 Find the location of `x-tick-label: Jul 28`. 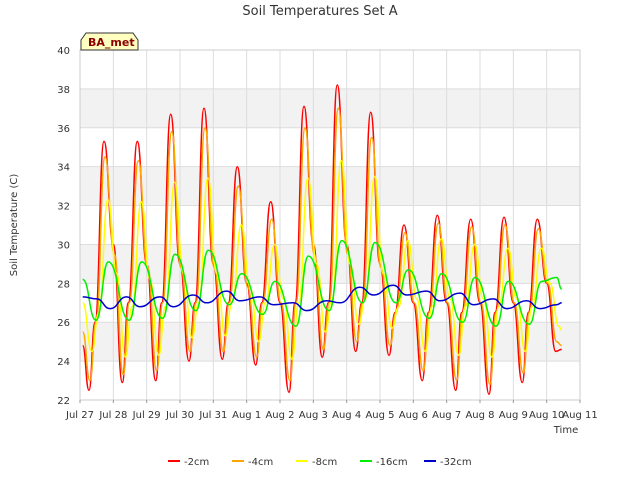

x-tick-label: Jul 28 is located at coordinates (112, 415).